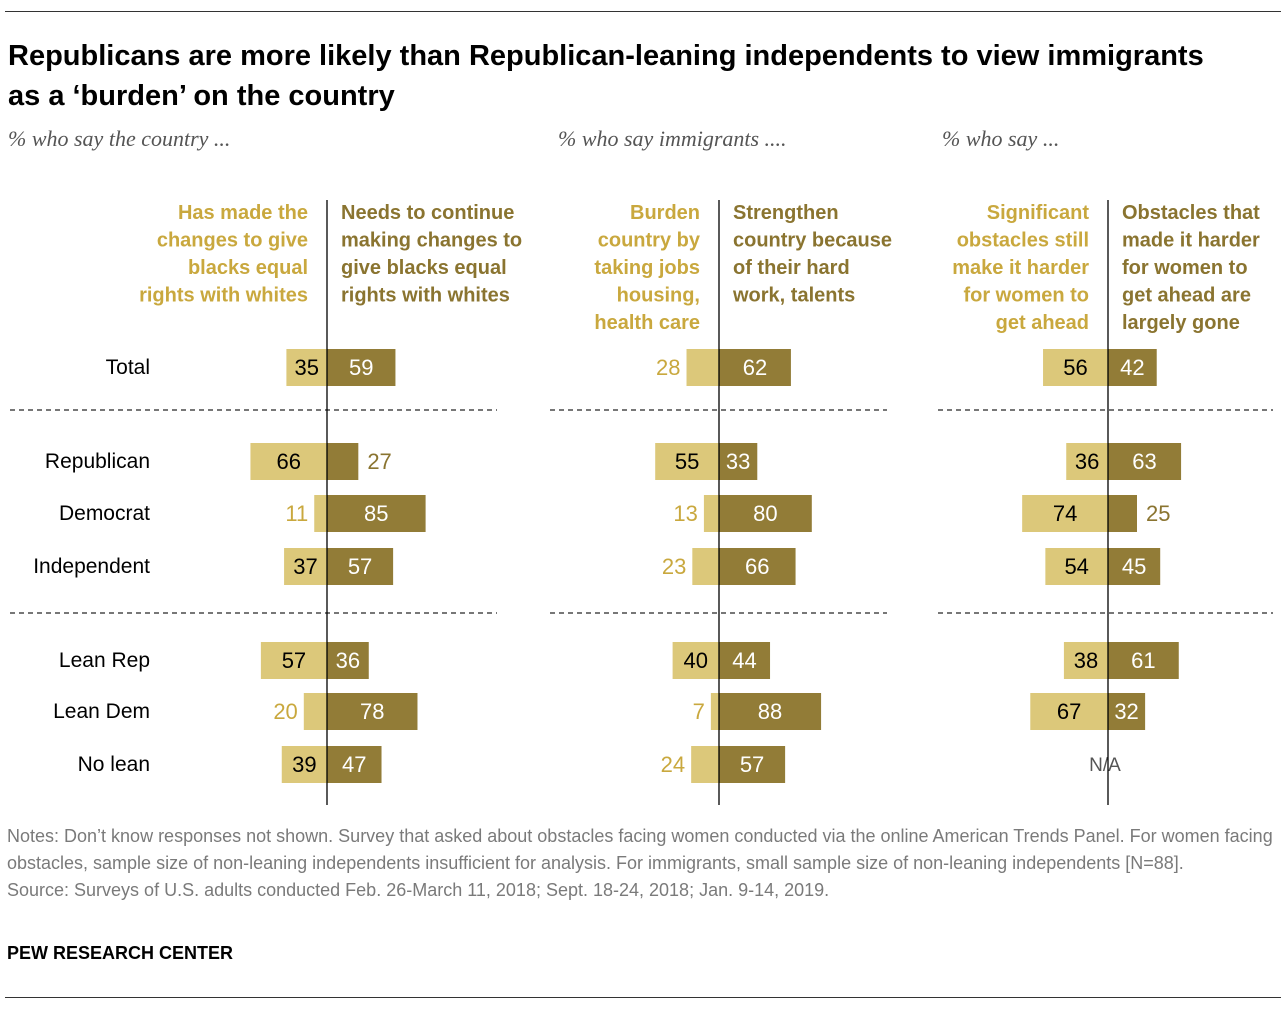 The height and width of the screenshot is (1010, 1288). I want to click on value-label-left: 38, so click(1086, 660).